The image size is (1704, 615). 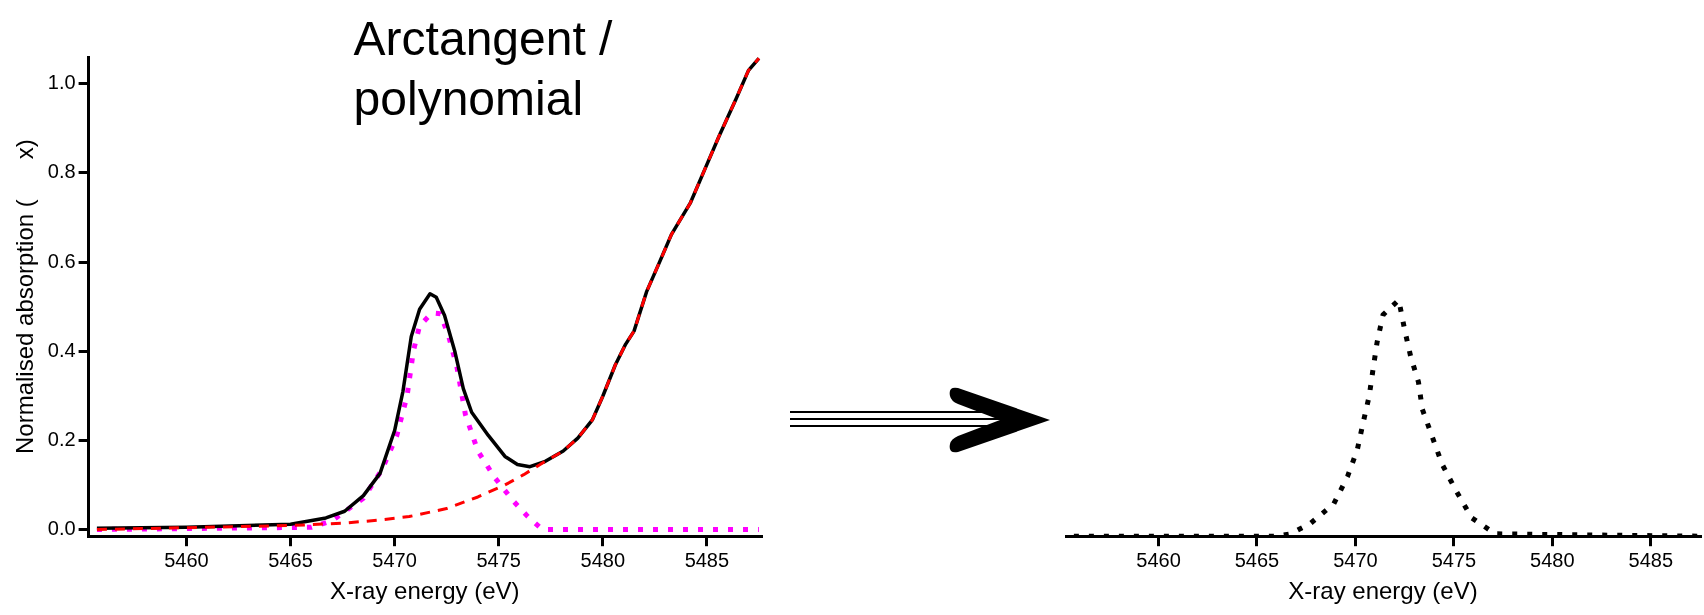 I want to click on chart-title: Arctangent / polynomial, so click(x=483, y=69).